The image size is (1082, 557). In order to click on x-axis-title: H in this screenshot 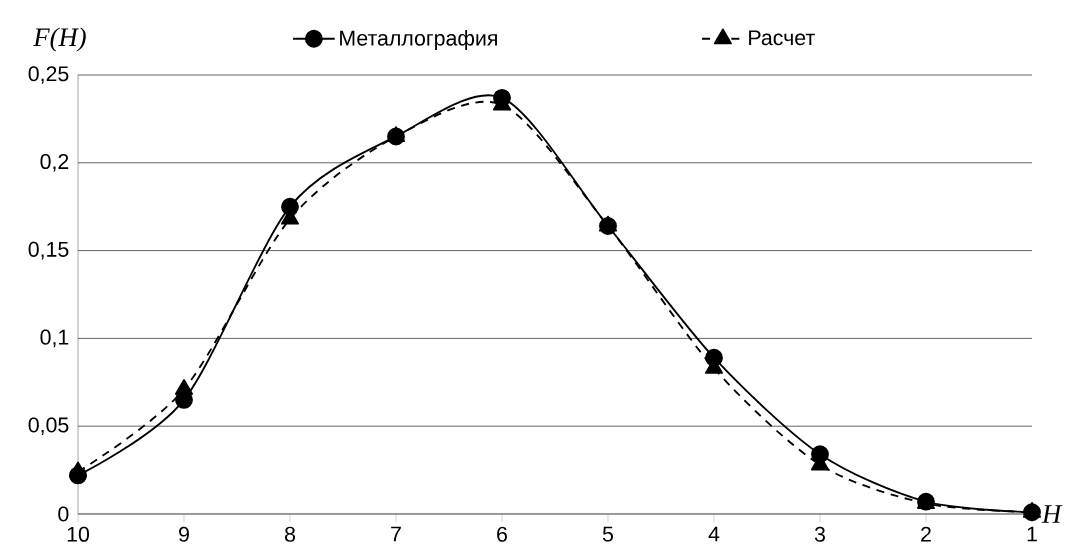, I will do `click(1052, 514)`.